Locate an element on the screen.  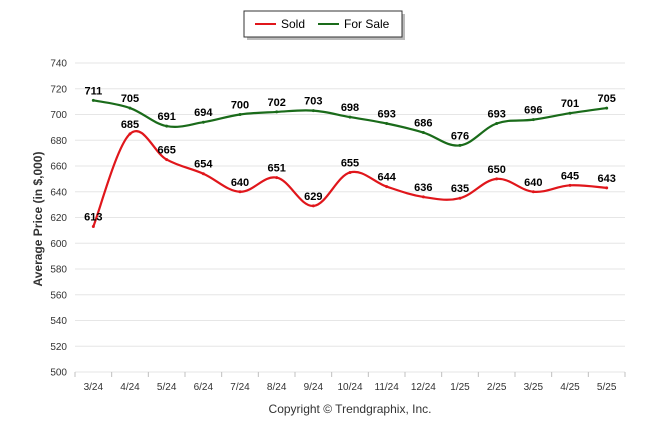
data-label-sold: 645 is located at coordinates (570, 176).